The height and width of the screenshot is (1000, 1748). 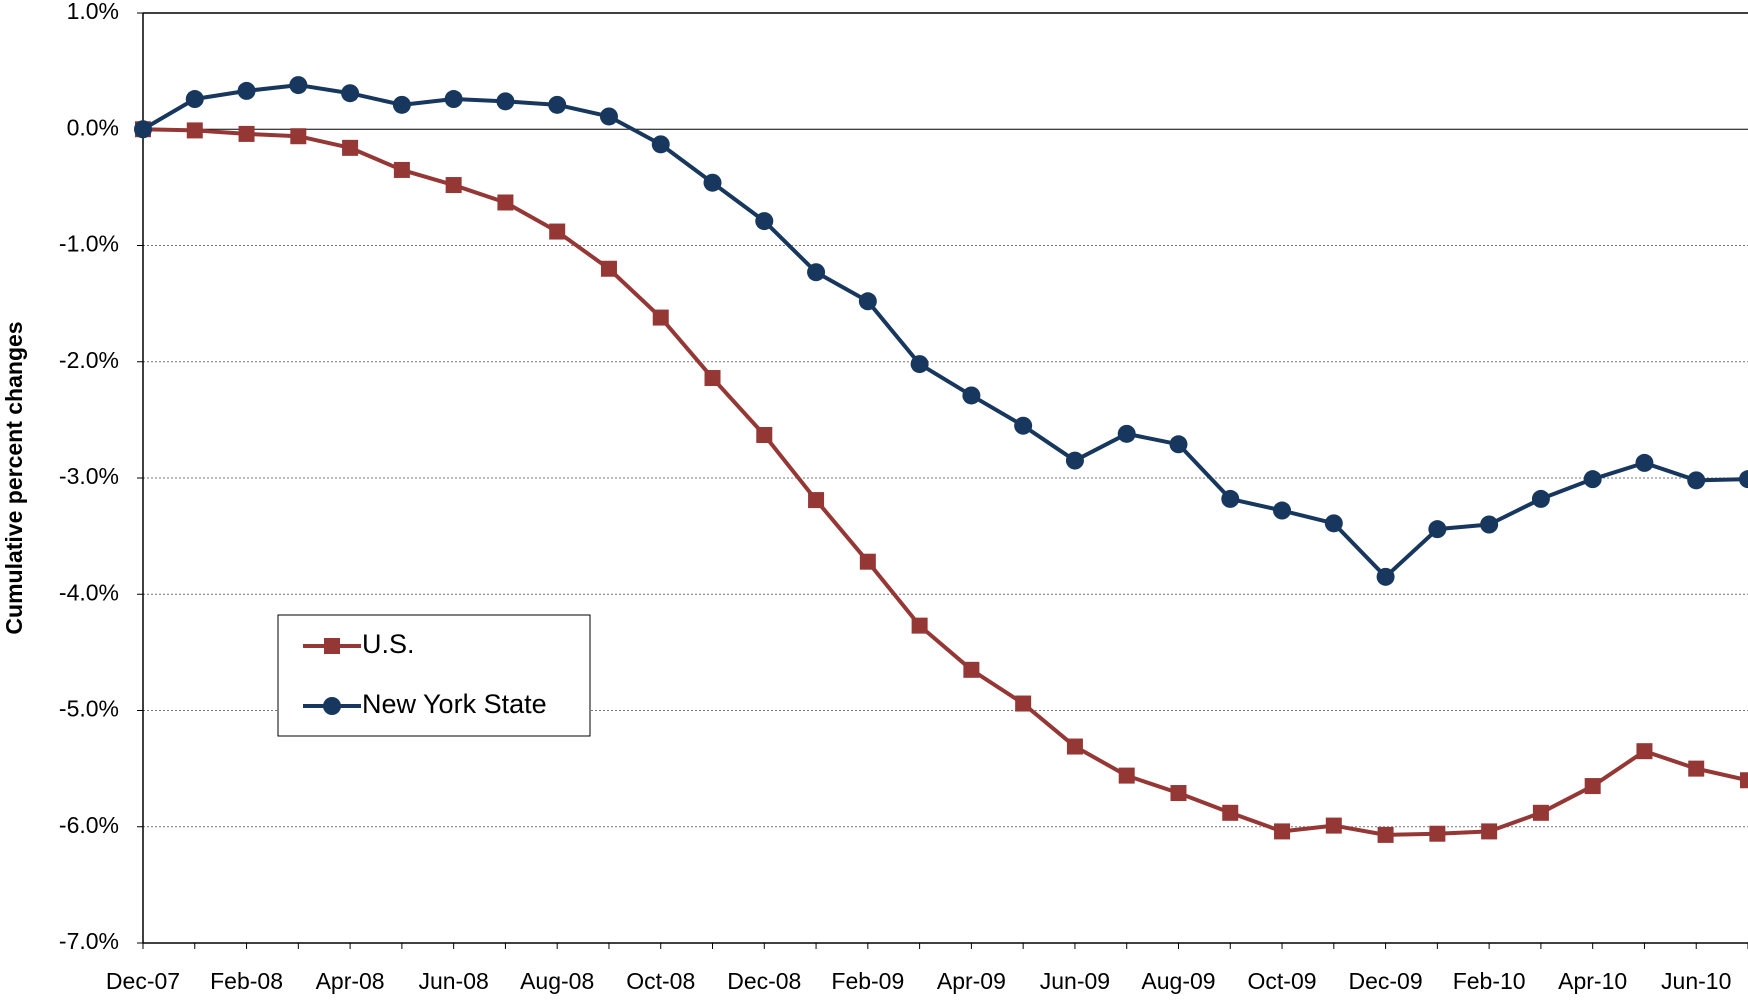 I want to click on legend-box, so click(x=434, y=675).